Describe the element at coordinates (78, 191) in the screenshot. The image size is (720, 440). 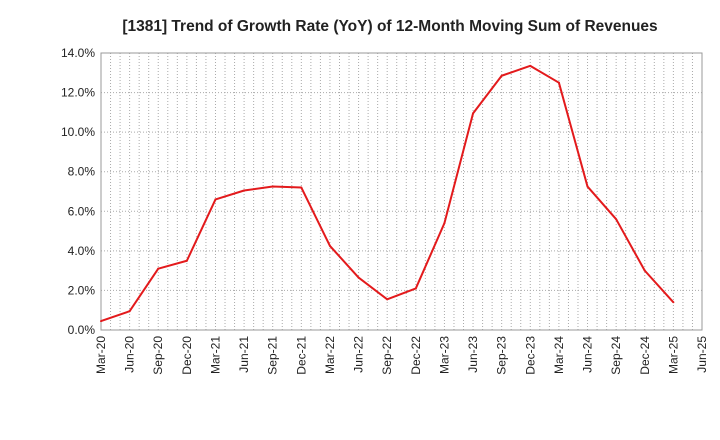
I see `y-axis: 0.0% 2.0% 4.0% 6.0% 8.0% 10.0% 12.0% 14.0%` at that location.